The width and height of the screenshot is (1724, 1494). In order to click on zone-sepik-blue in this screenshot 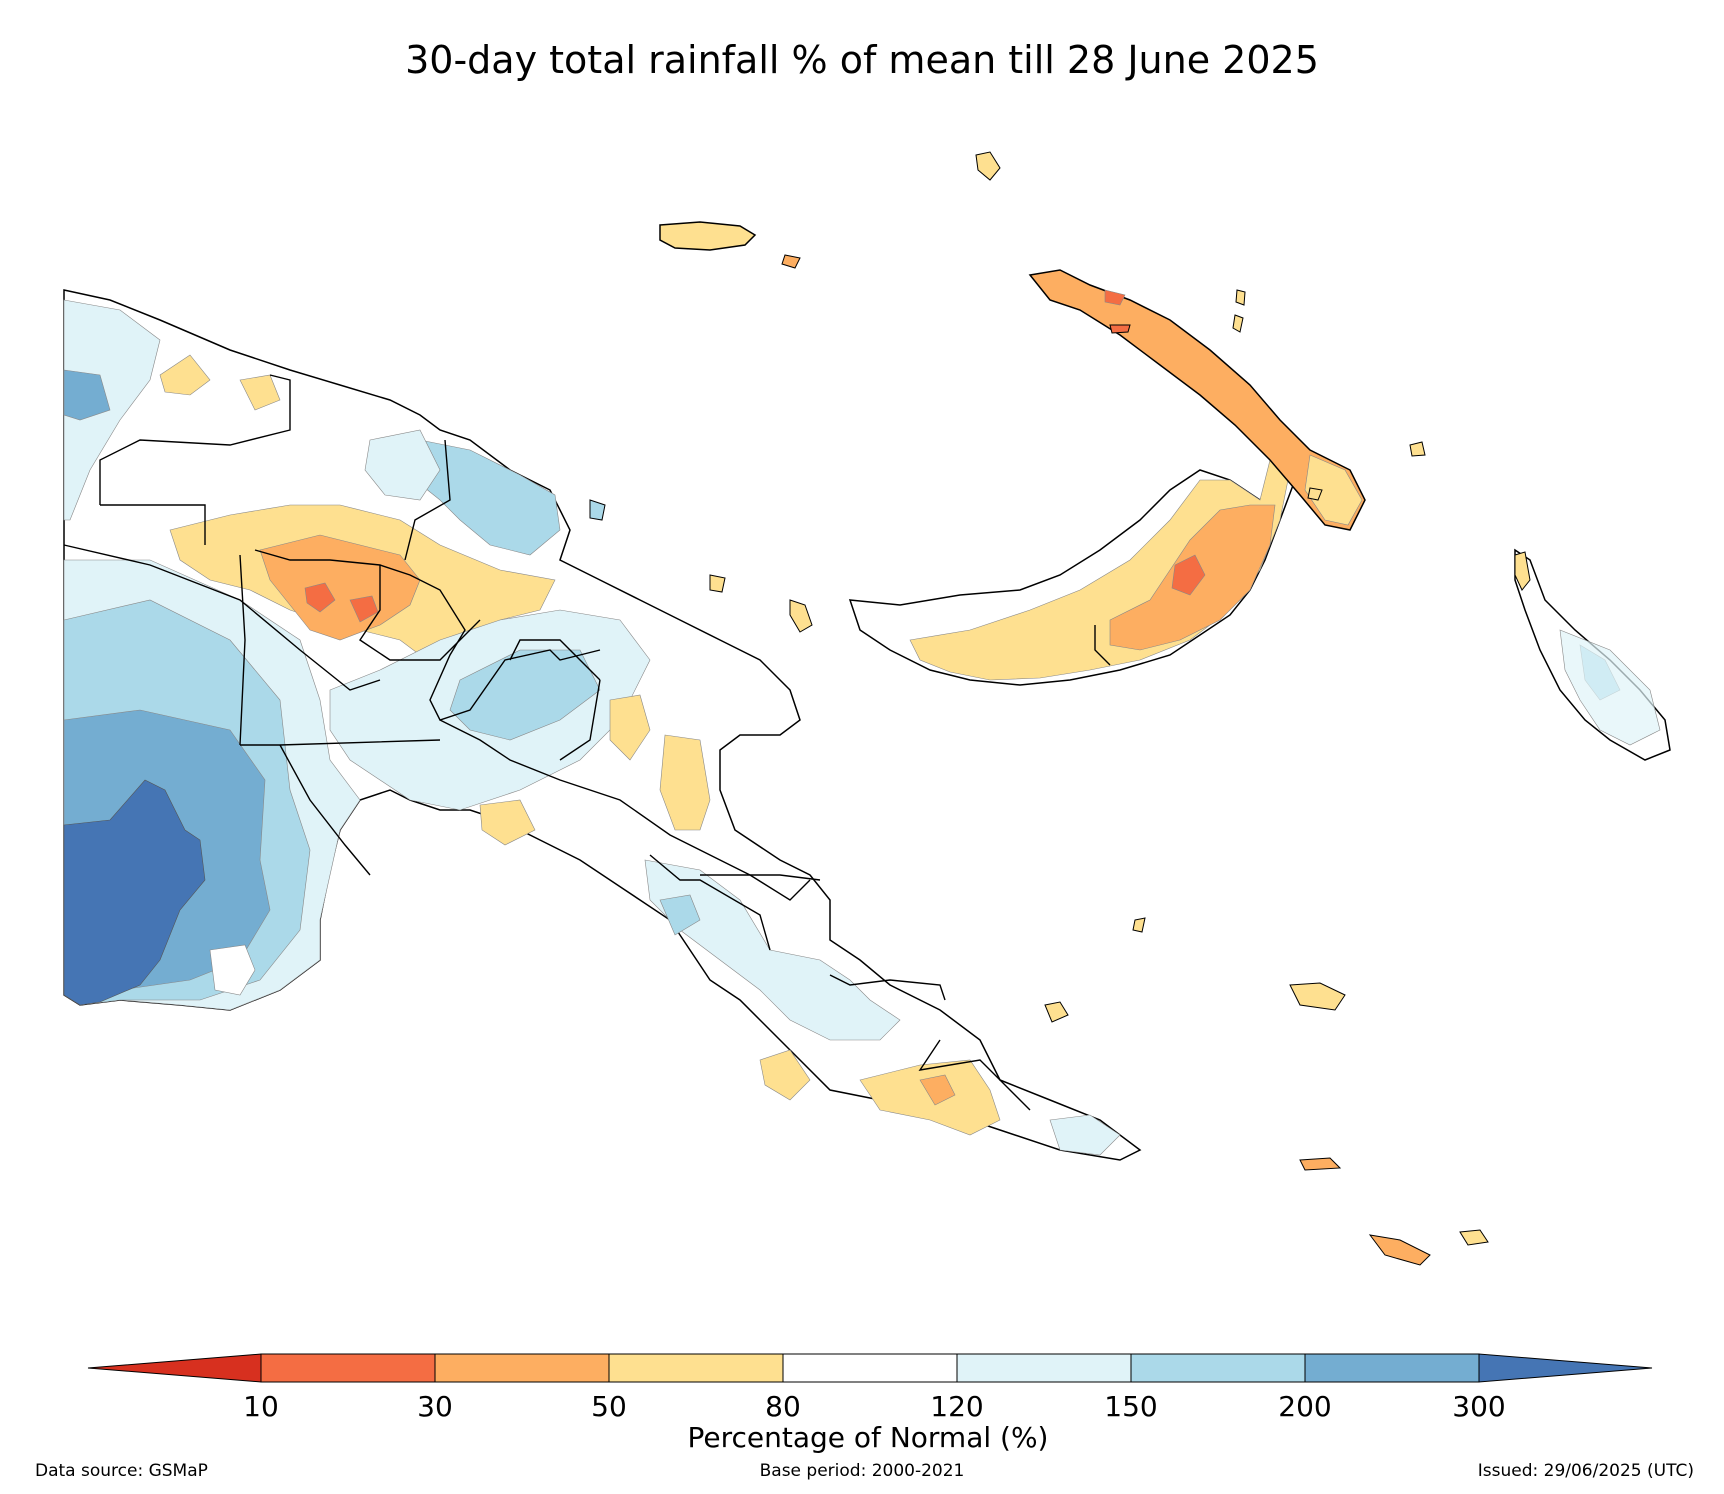, I will do `click(487, 497)`.